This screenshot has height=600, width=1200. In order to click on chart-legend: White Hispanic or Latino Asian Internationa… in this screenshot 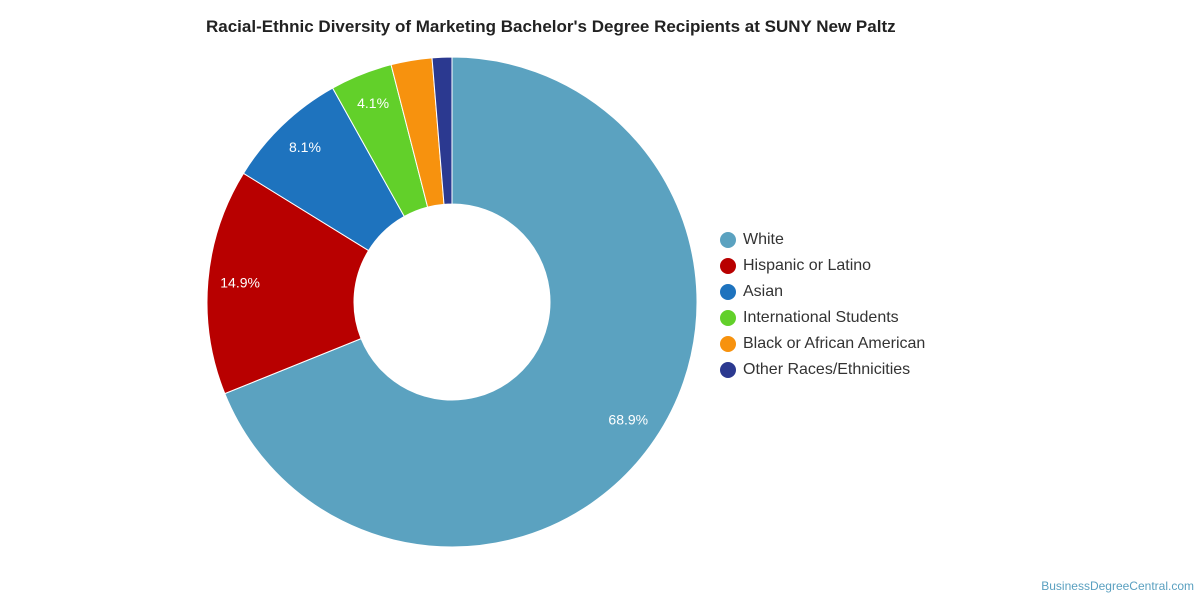, I will do `click(822, 305)`.